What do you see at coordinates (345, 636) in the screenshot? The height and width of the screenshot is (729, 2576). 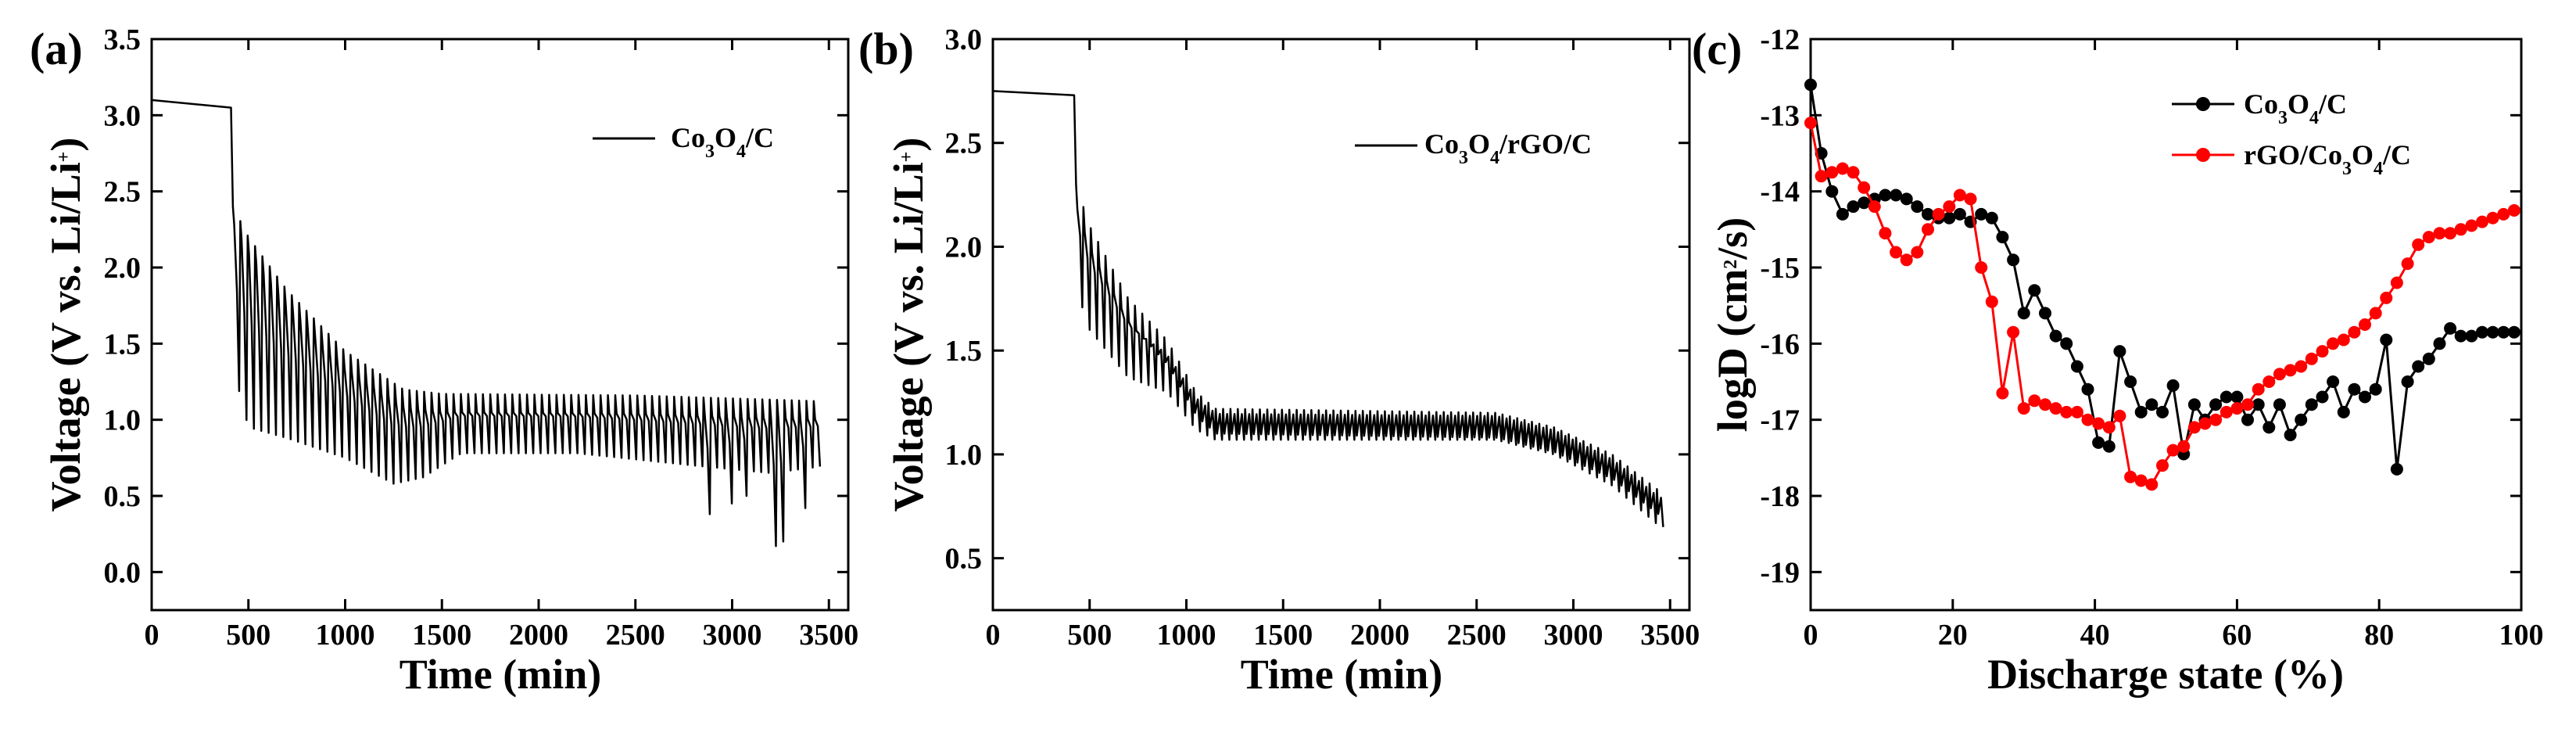 I see `panel-a-x-tick-label: 1000` at bounding box center [345, 636].